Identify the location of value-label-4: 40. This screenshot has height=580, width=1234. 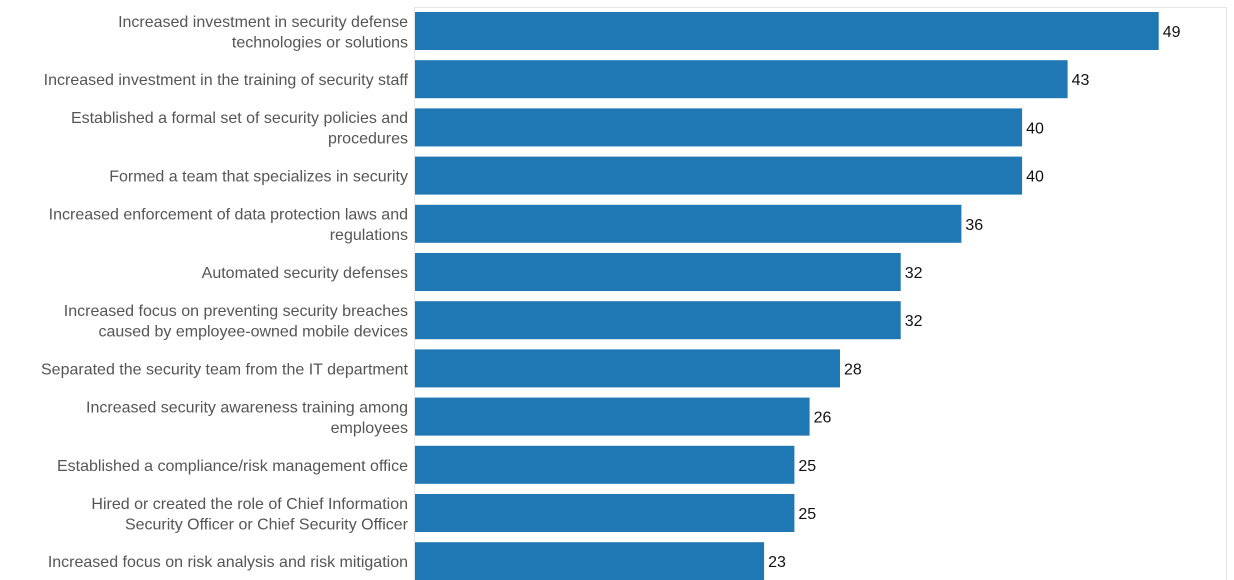
(1035, 177).